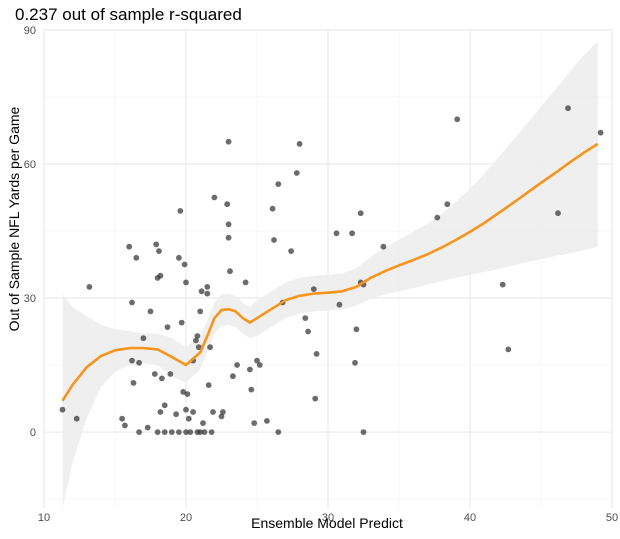  What do you see at coordinates (30, 165) in the screenshot?
I see `y-tick-label: 60` at bounding box center [30, 165].